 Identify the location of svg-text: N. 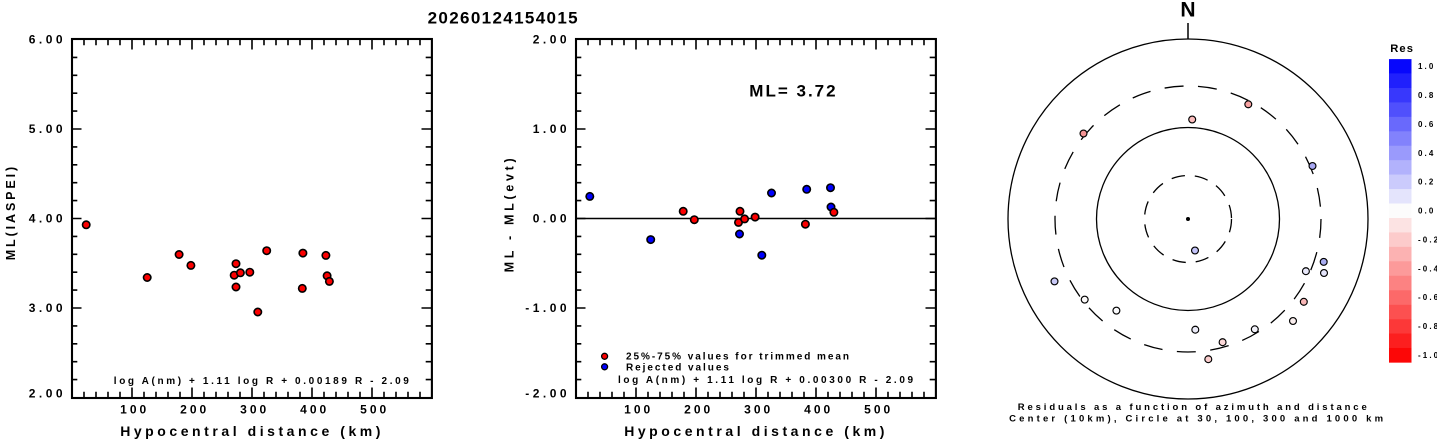
(1187, 11).